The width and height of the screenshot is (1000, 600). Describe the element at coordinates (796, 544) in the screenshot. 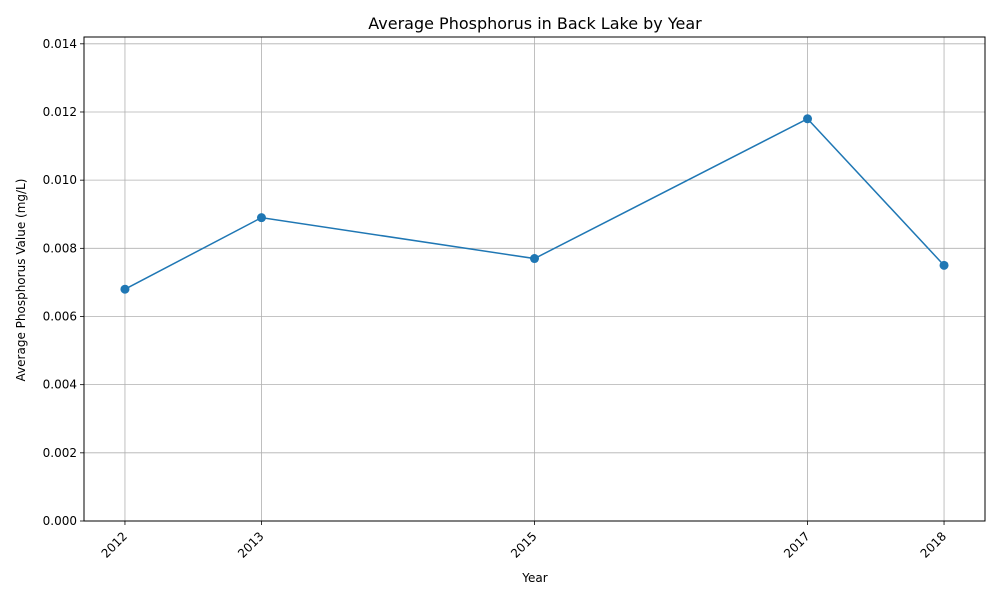

I see `x-tick-label: 2017` at that location.